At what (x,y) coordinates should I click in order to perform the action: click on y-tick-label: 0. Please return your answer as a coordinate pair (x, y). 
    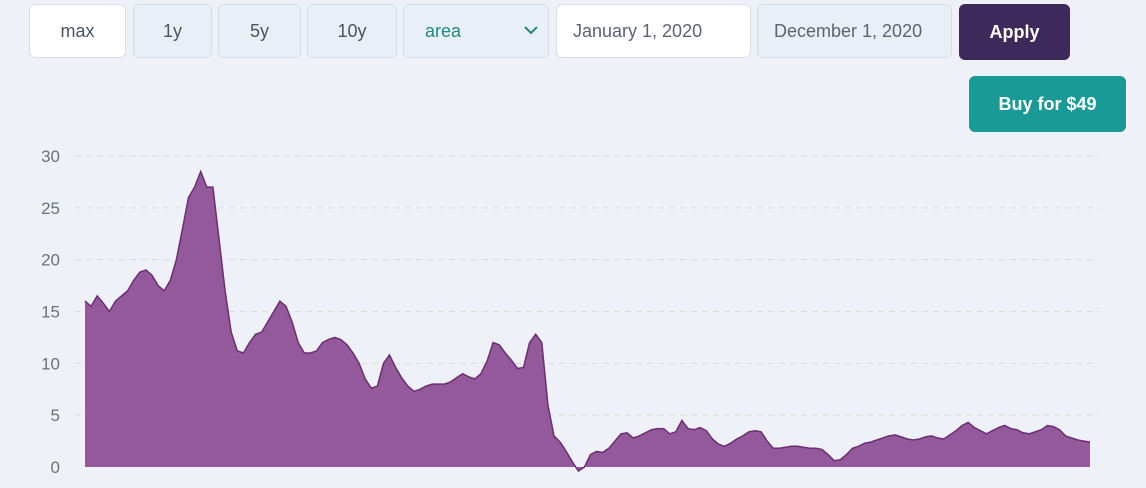
    Looking at the image, I should click on (55, 467).